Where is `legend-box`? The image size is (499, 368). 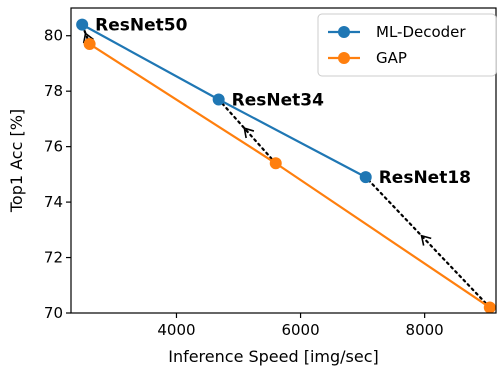
legend-box is located at coordinates (407, 45).